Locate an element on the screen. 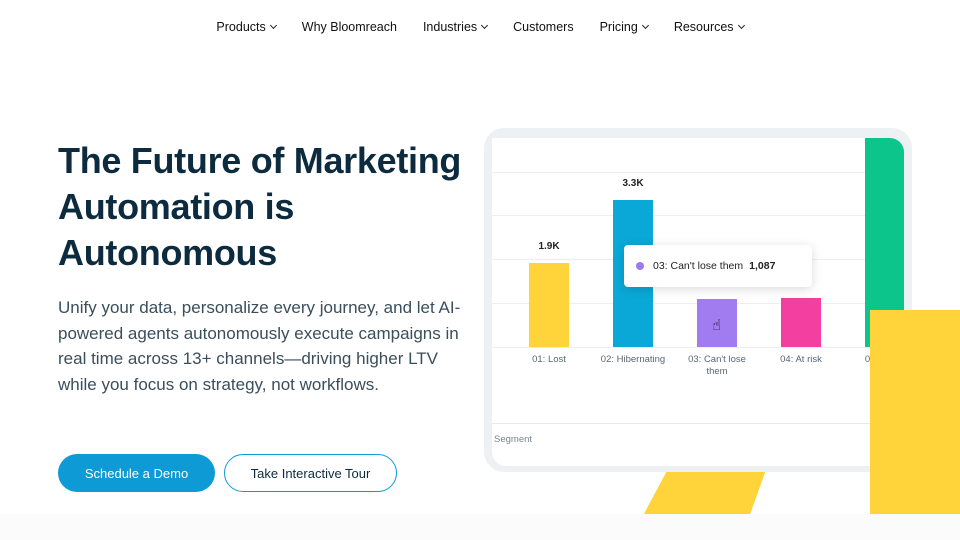 The width and height of the screenshot is (960, 540). decorative-yellow-block is located at coordinates (915, 412).